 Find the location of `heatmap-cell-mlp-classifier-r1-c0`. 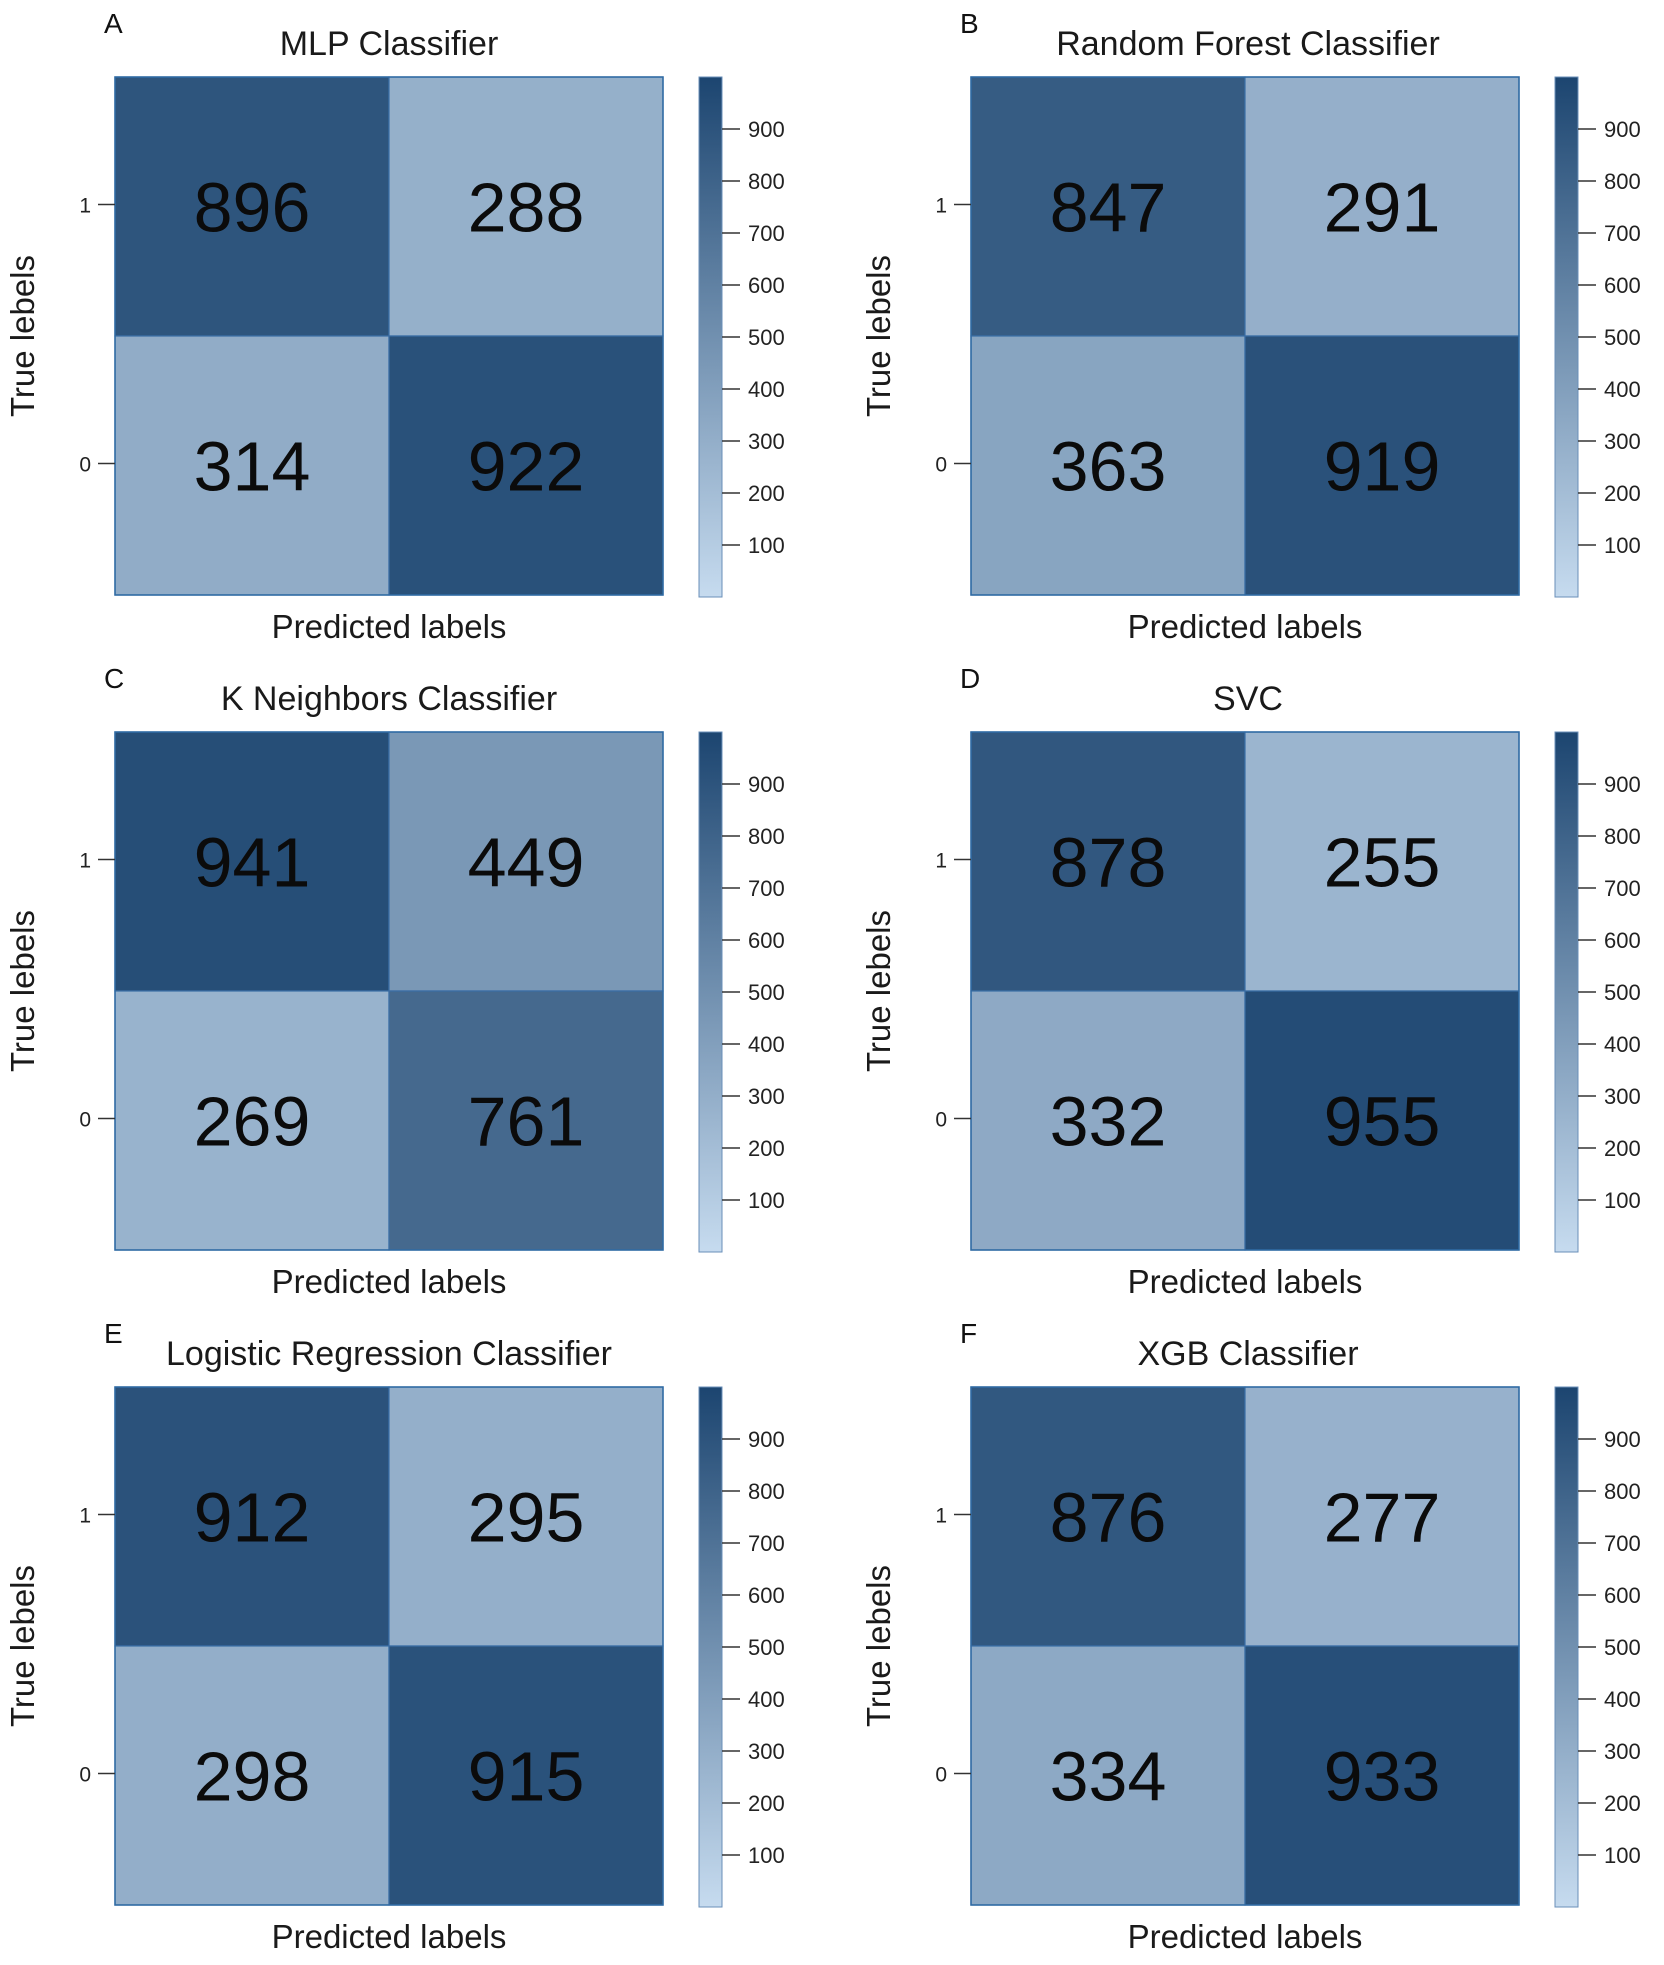

heatmap-cell-mlp-classifier-r1-c0 is located at coordinates (252, 465).